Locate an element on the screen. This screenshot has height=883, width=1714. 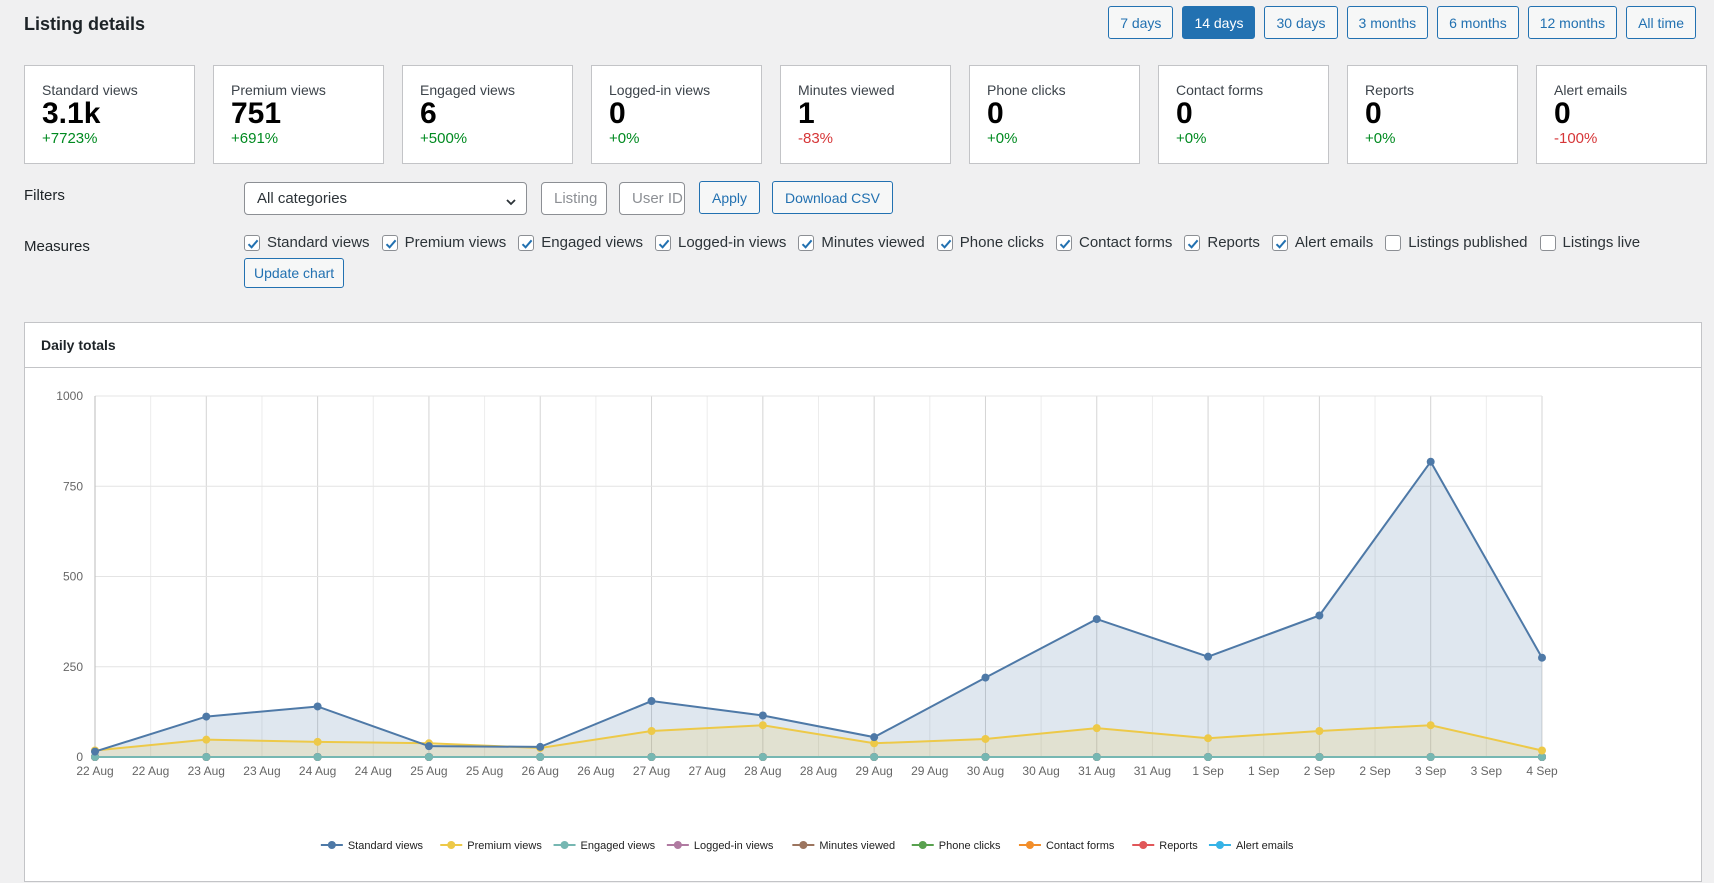
range-6-months-button: 6 months is located at coordinates (1478, 22).